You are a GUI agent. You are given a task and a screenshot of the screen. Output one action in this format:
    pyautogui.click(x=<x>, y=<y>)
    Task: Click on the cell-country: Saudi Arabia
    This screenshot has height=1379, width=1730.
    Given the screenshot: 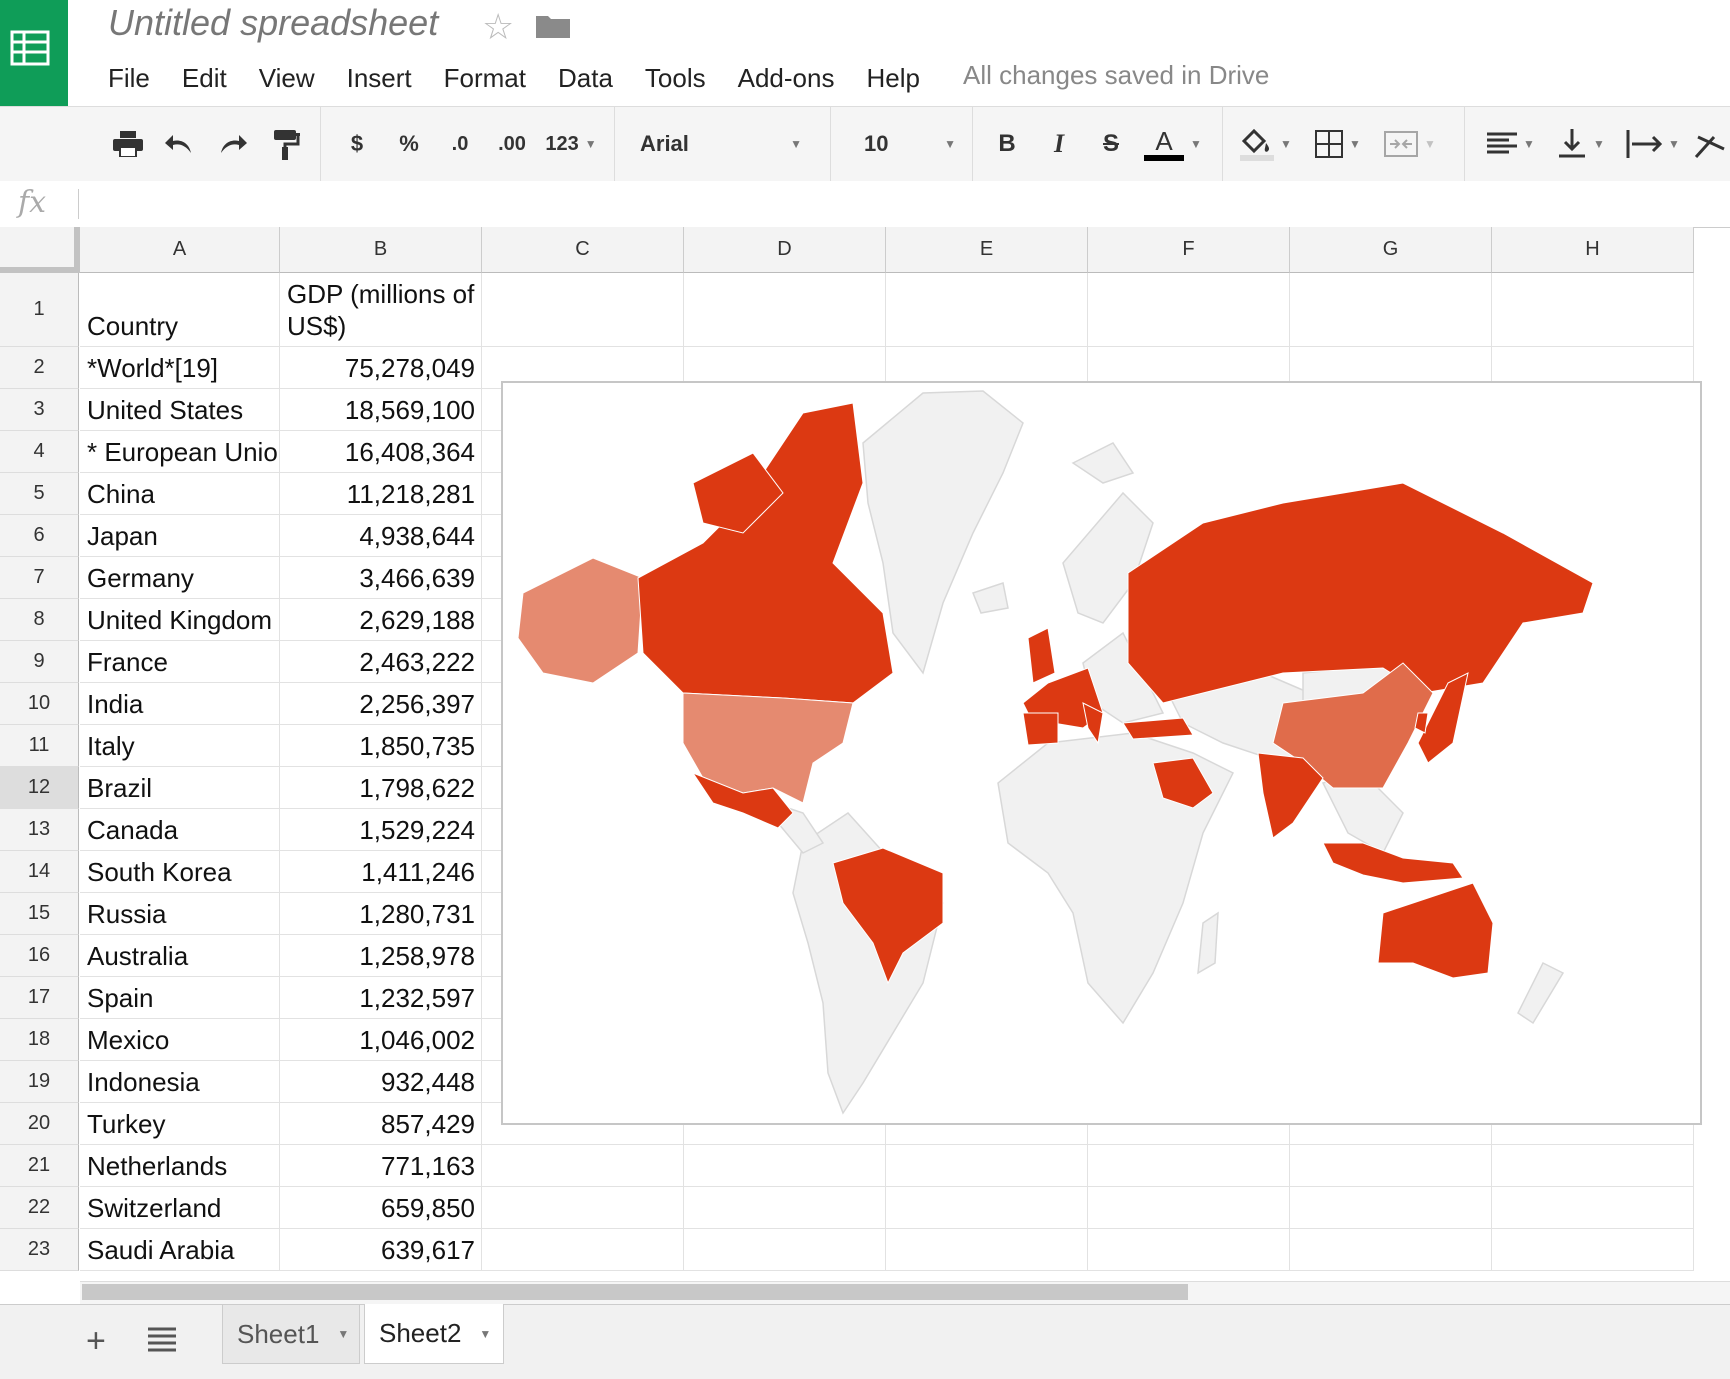 What is the action you would take?
    pyautogui.click(x=180, y=1250)
    